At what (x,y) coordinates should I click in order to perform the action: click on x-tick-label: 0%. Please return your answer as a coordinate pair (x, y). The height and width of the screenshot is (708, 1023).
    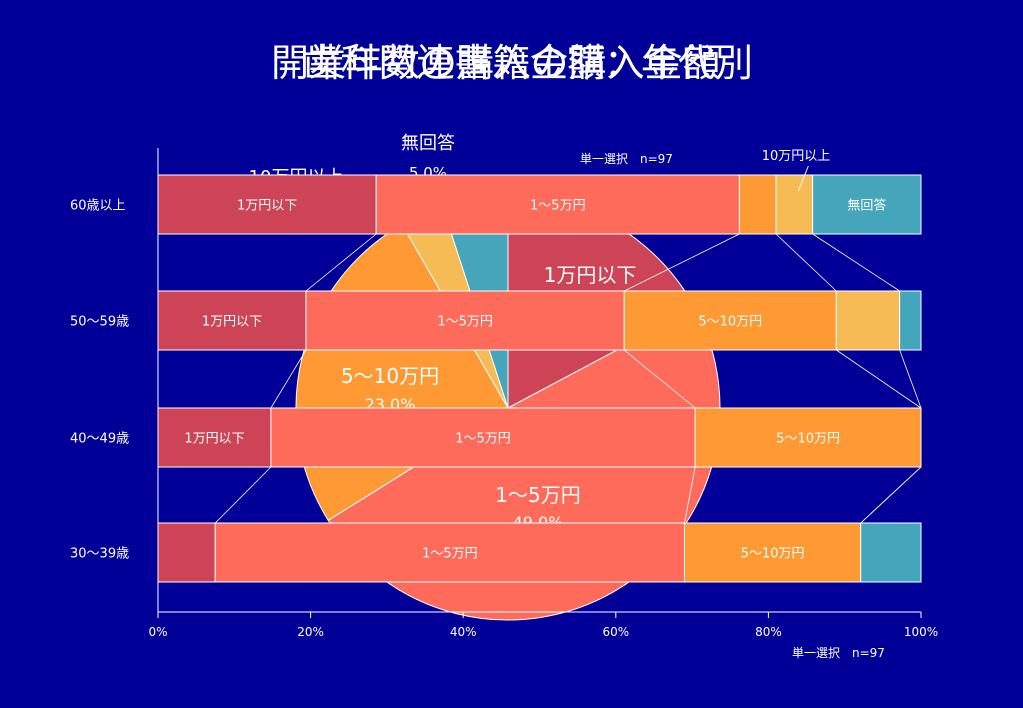
    Looking at the image, I should click on (157, 632).